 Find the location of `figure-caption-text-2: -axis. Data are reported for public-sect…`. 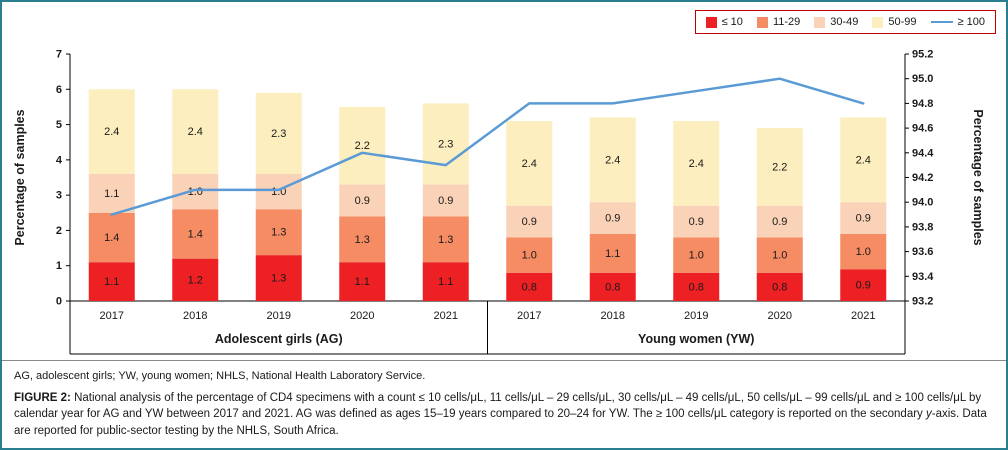

figure-caption-text-2: -axis. Data are reported for public-sect… is located at coordinates (500, 422).